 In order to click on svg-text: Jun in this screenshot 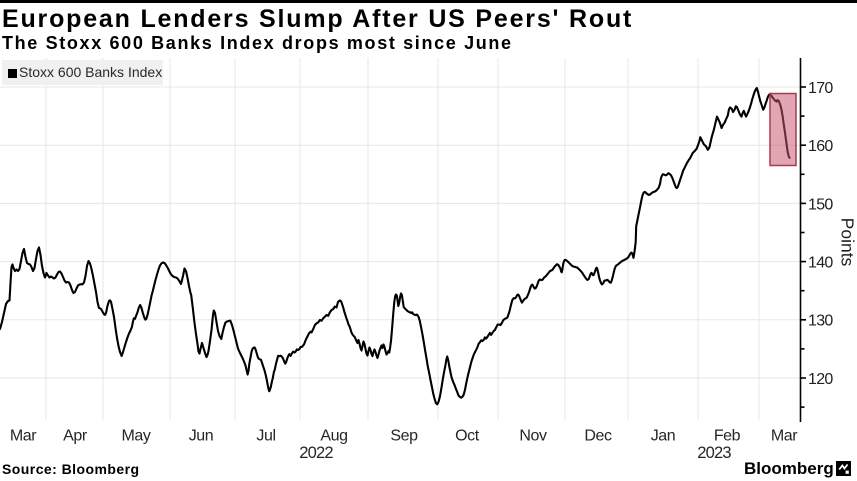, I will do `click(201, 436)`.